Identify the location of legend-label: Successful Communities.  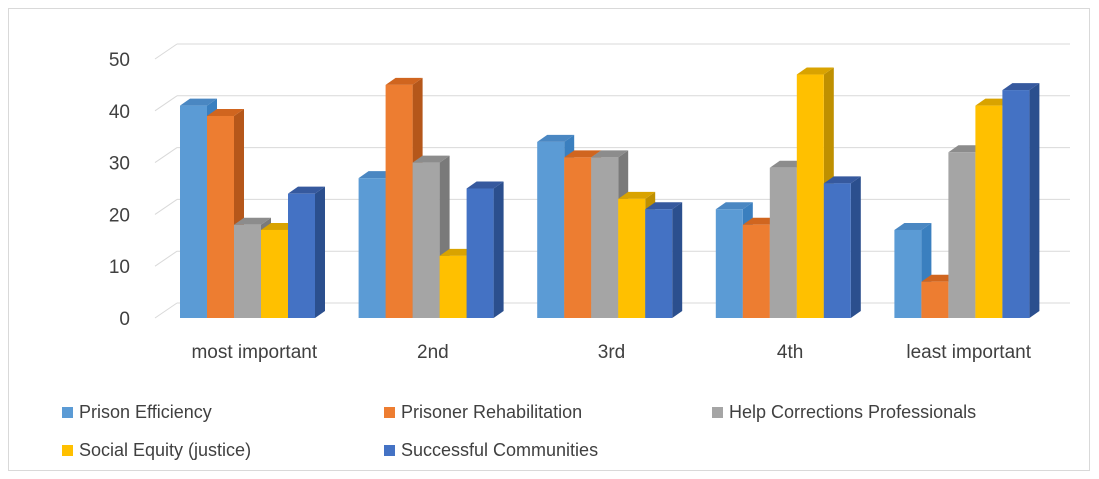
(500, 450).